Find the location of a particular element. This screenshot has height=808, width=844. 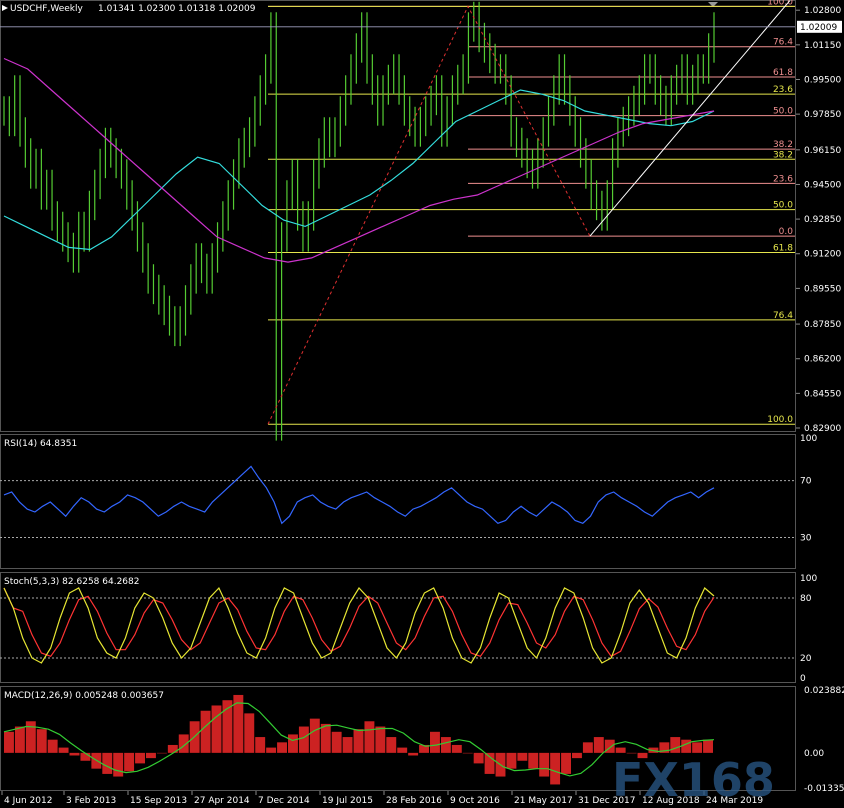

price-tick-label: 0.92850 is located at coordinates (822, 220).